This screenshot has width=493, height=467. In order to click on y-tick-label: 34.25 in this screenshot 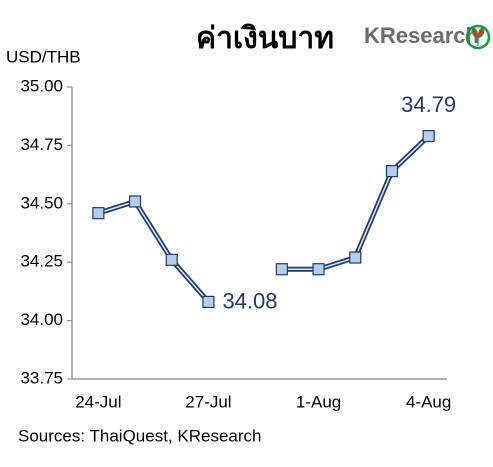, I will do `click(41, 261)`.